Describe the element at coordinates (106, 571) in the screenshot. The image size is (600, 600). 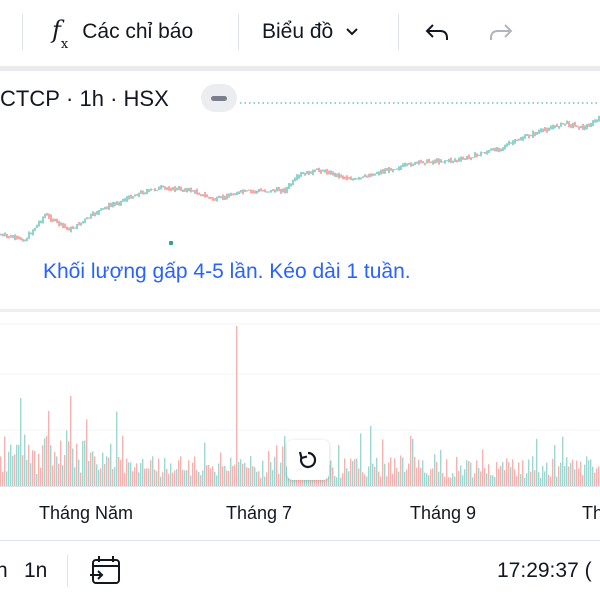
I see `calendar-range-icon` at that location.